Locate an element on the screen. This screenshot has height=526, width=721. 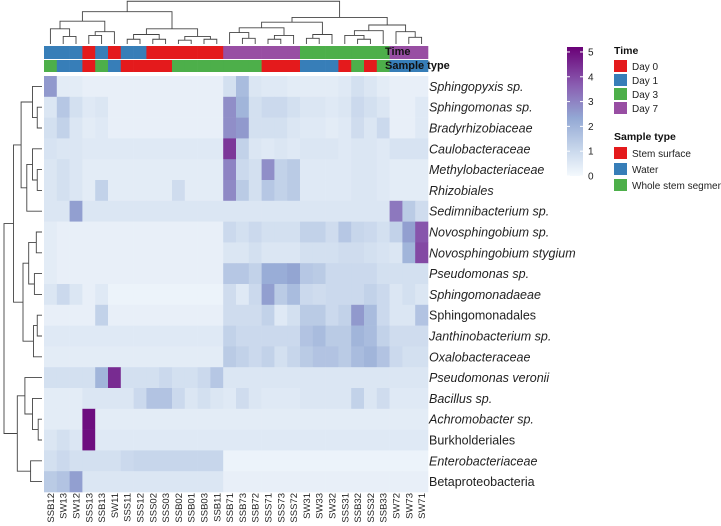
legend-sample-type-title: Sample type is located at coordinates (645, 137).